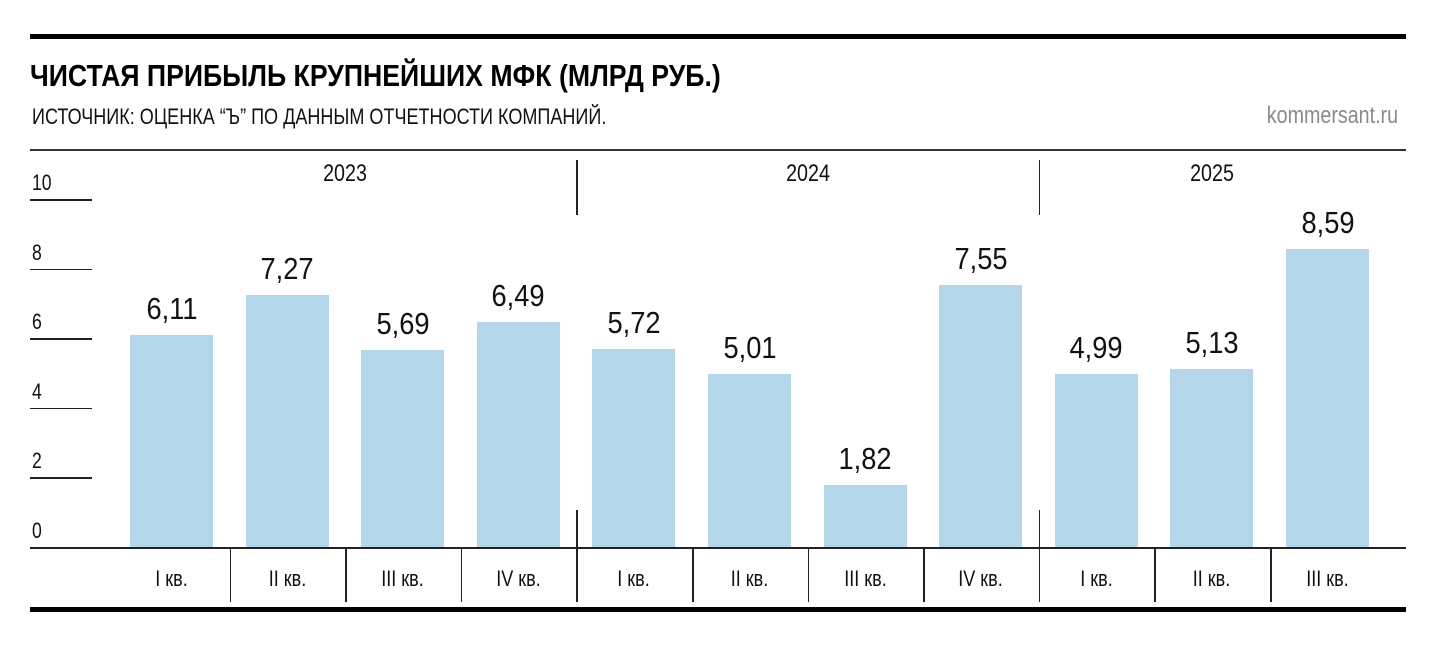  What do you see at coordinates (37, 322) in the screenshot?
I see `y-tick-label: 6` at bounding box center [37, 322].